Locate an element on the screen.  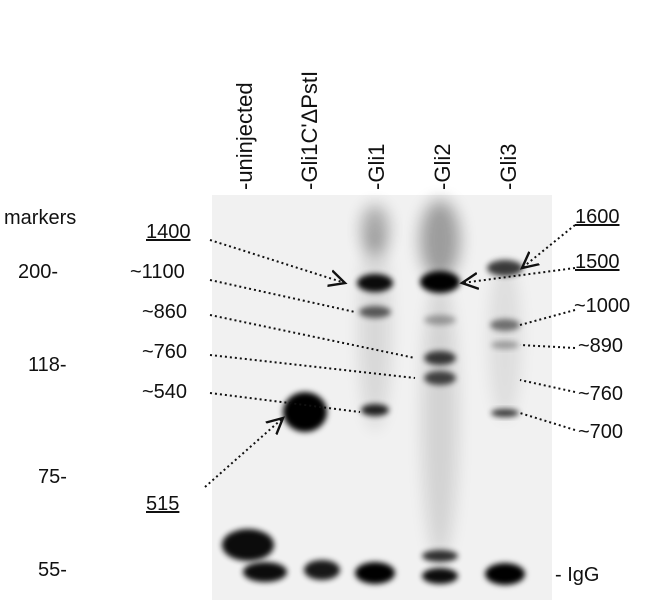
lane-label-gli2: -Gli2 is located at coordinates (442, 166).